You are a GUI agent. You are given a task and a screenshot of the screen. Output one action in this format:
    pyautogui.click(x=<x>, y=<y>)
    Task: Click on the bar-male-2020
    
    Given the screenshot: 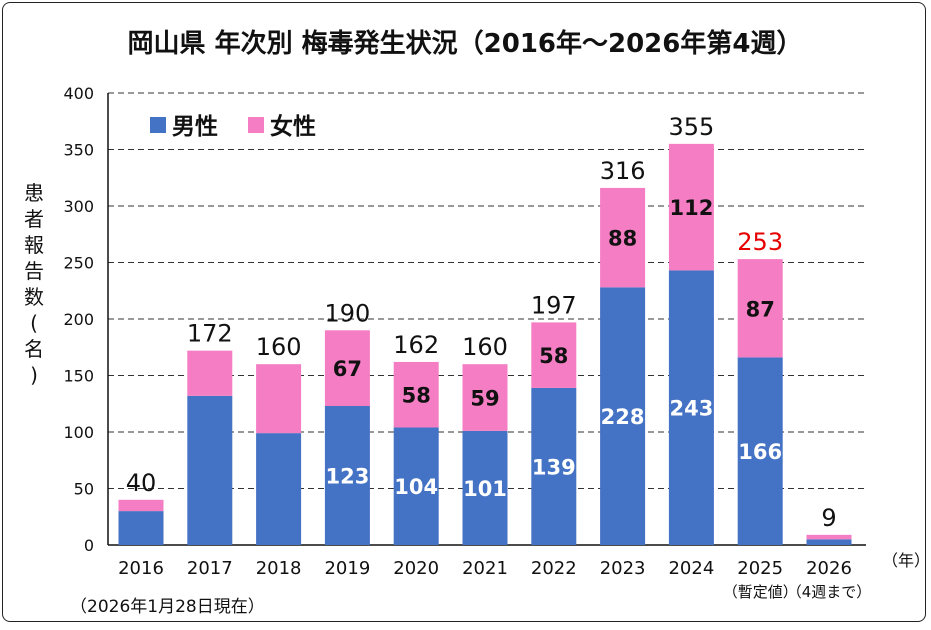 What is the action you would take?
    pyautogui.click(x=416, y=486)
    